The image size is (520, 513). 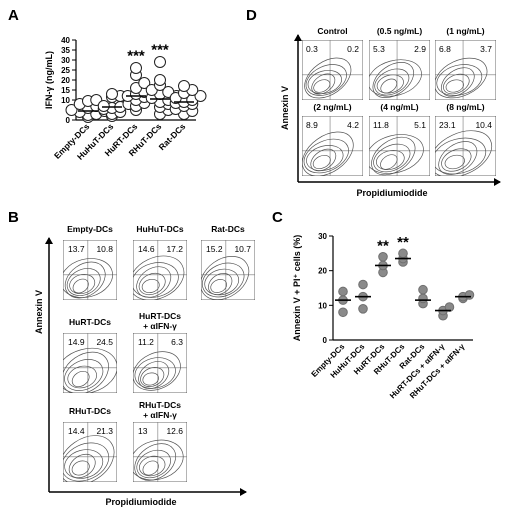 What do you see at coordinates (160, 50) in the screenshot?
I see `significance-marker: ***` at bounding box center [160, 50].